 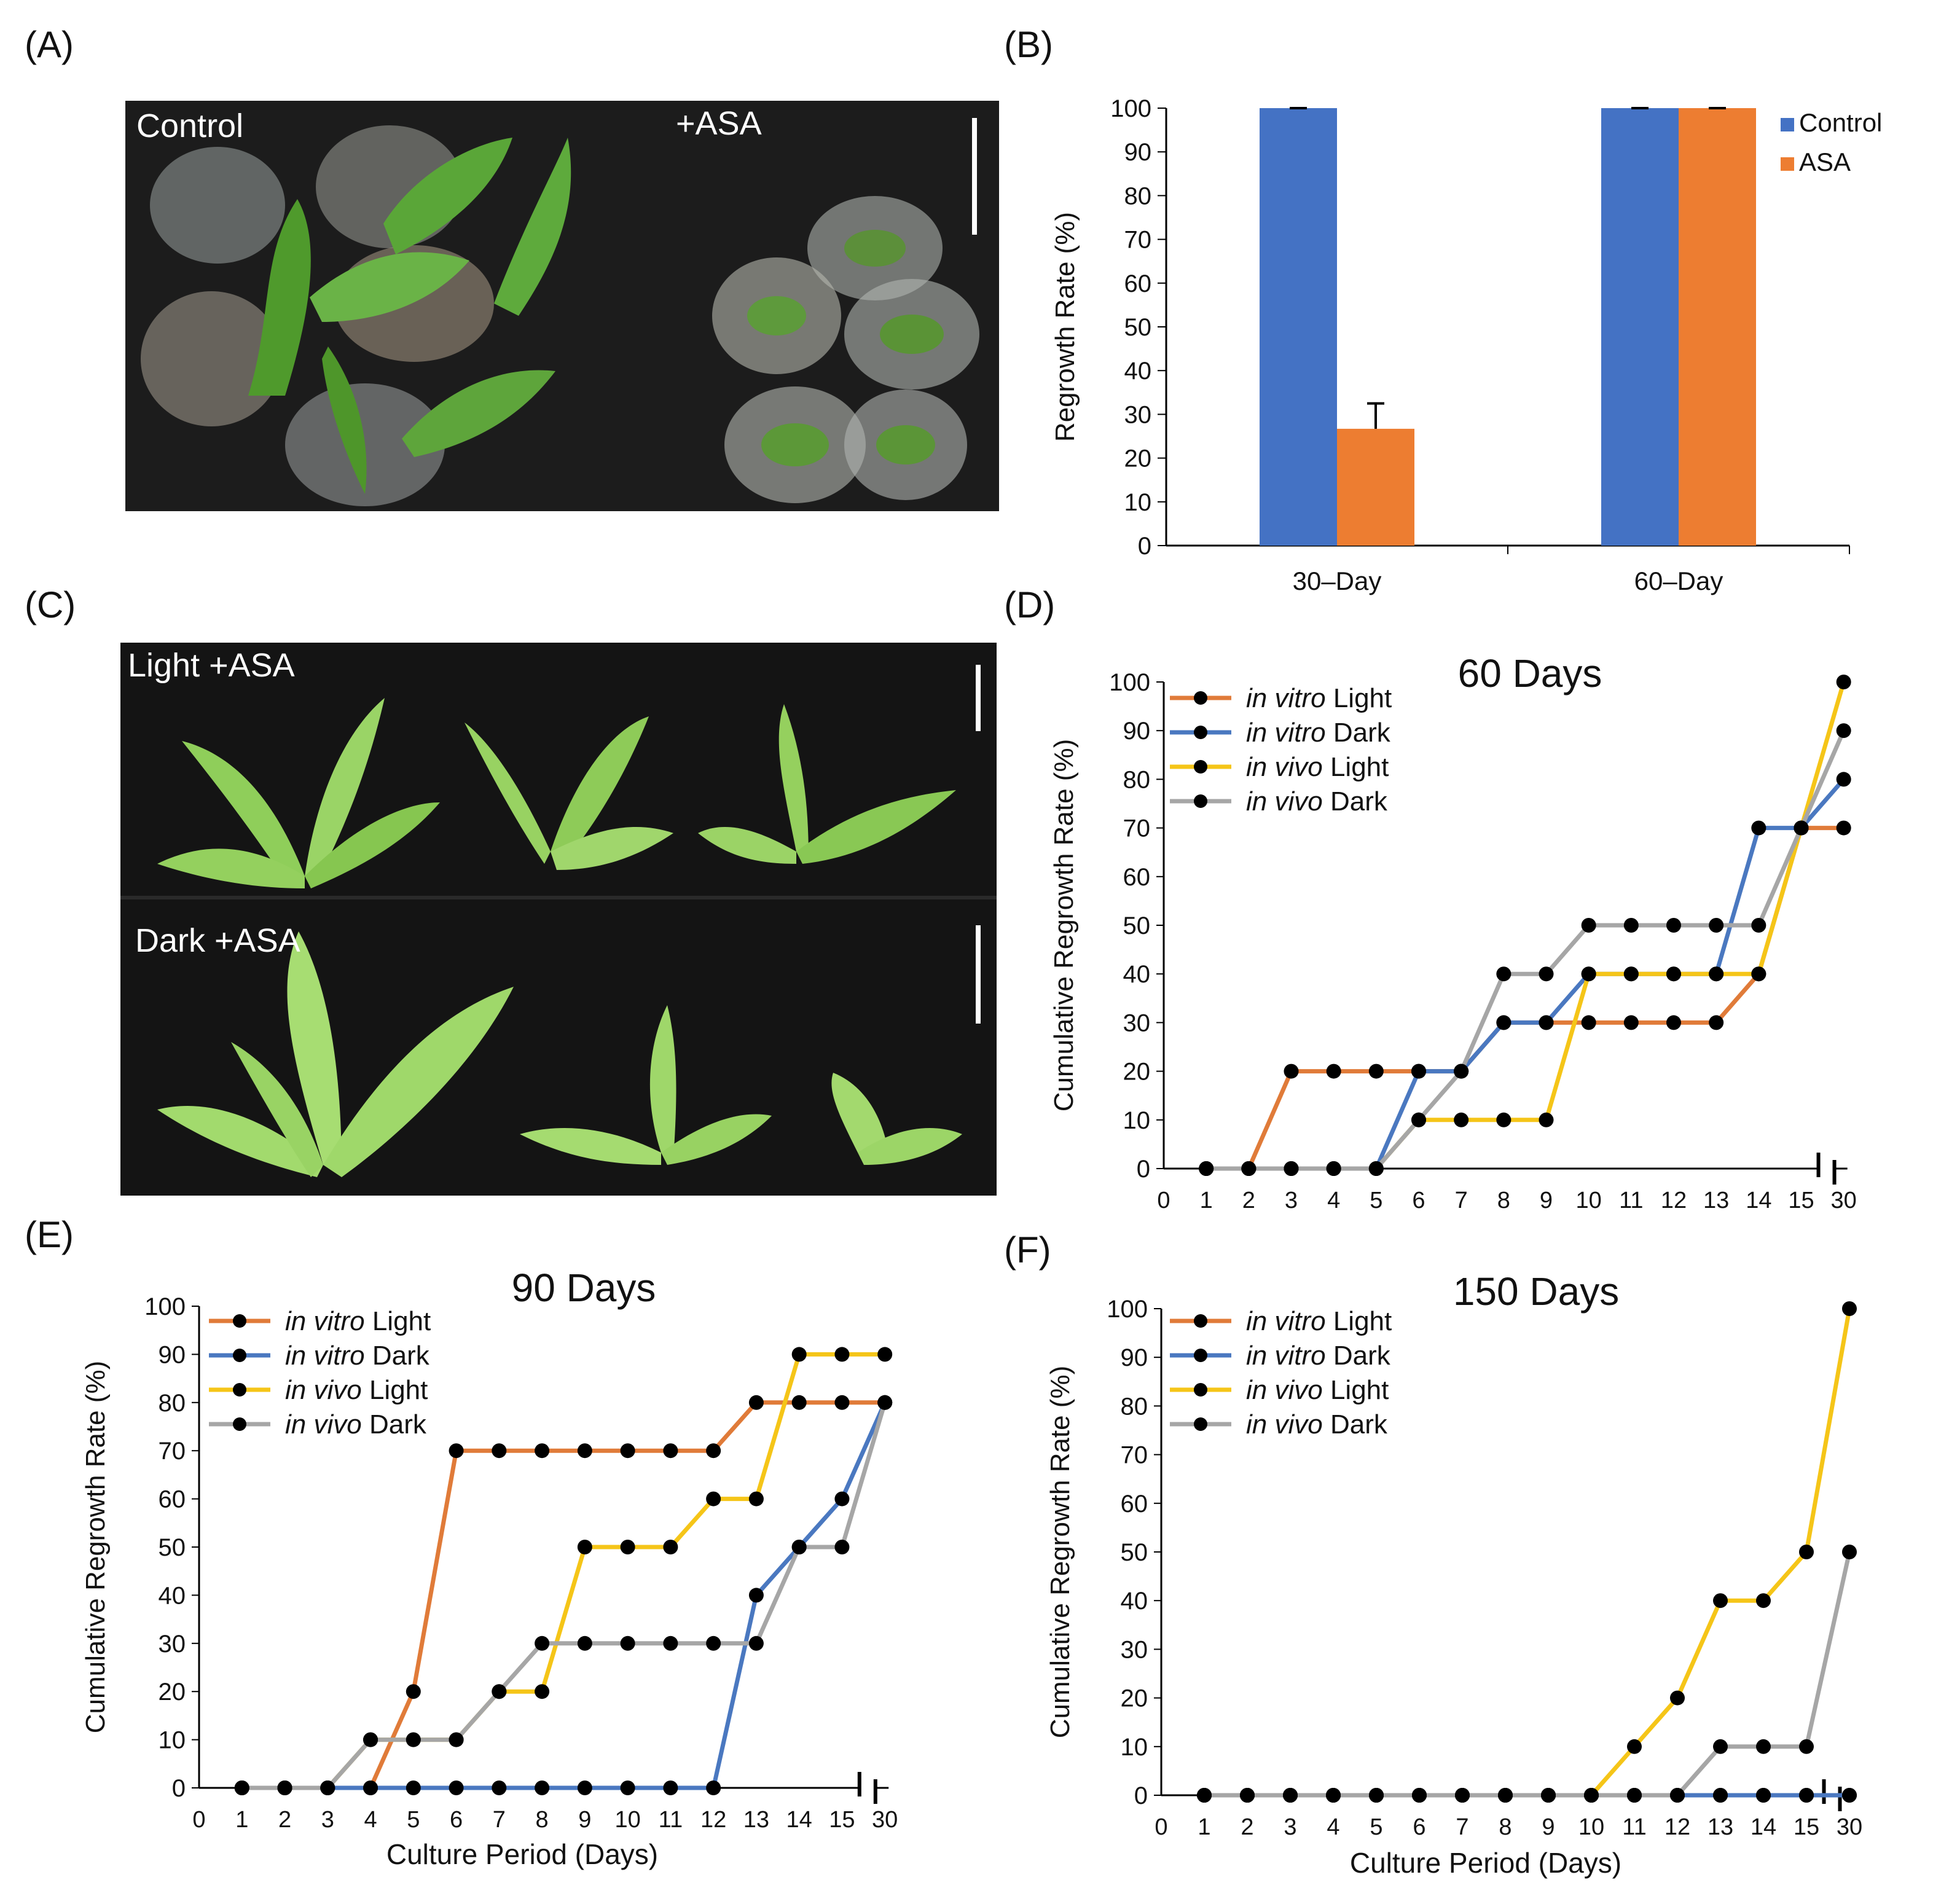 What do you see at coordinates (1065, 327) in the screenshot?
I see `y-axis-label: Regrowth Rate (%)` at bounding box center [1065, 327].